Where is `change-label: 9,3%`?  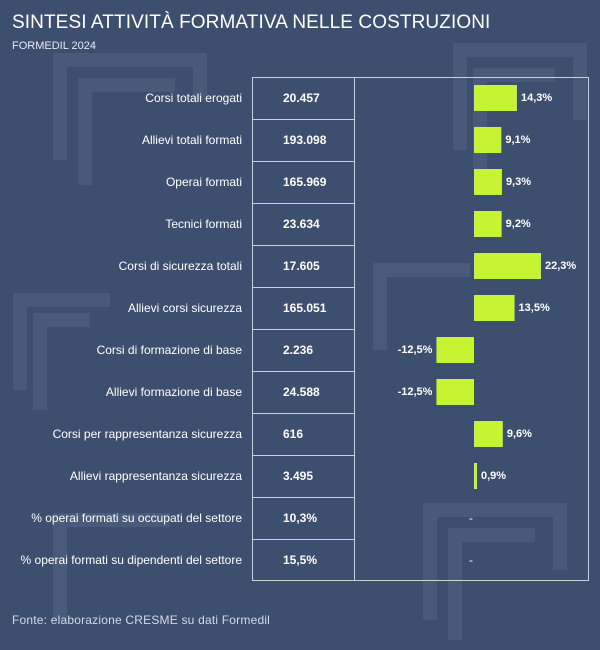
change-label: 9,3% is located at coordinates (518, 182).